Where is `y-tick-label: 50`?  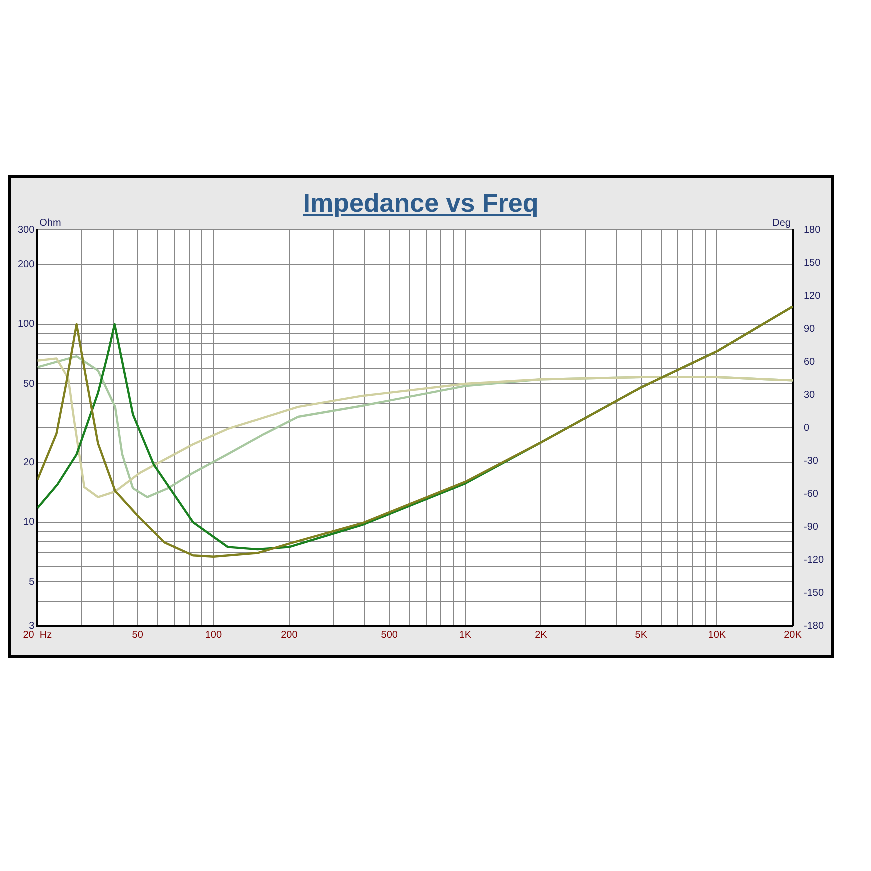
y-tick-label: 50 is located at coordinates (30, 384).